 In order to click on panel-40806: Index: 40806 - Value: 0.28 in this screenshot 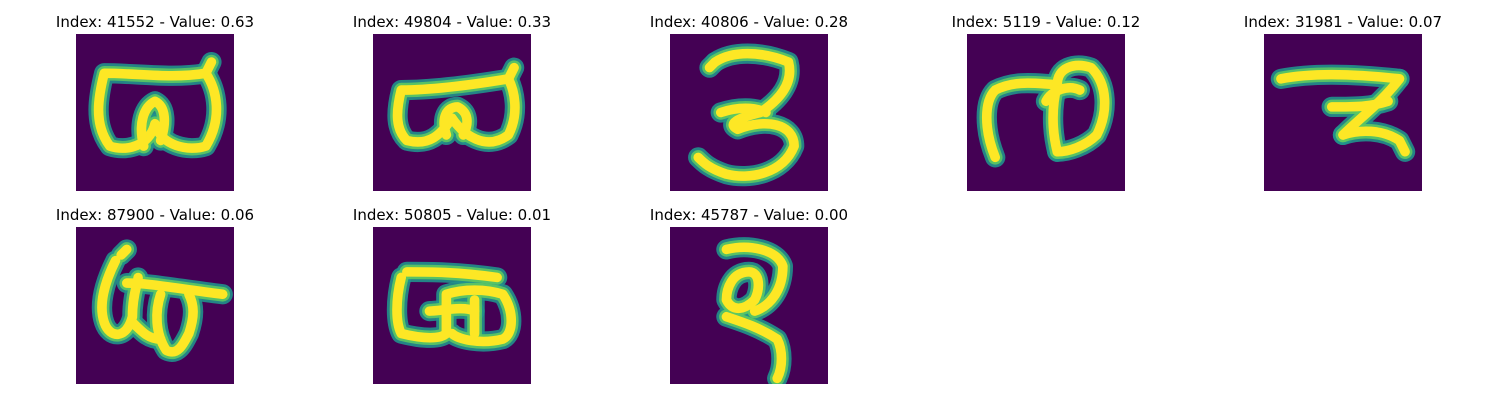, I will do `click(749, 104)`.